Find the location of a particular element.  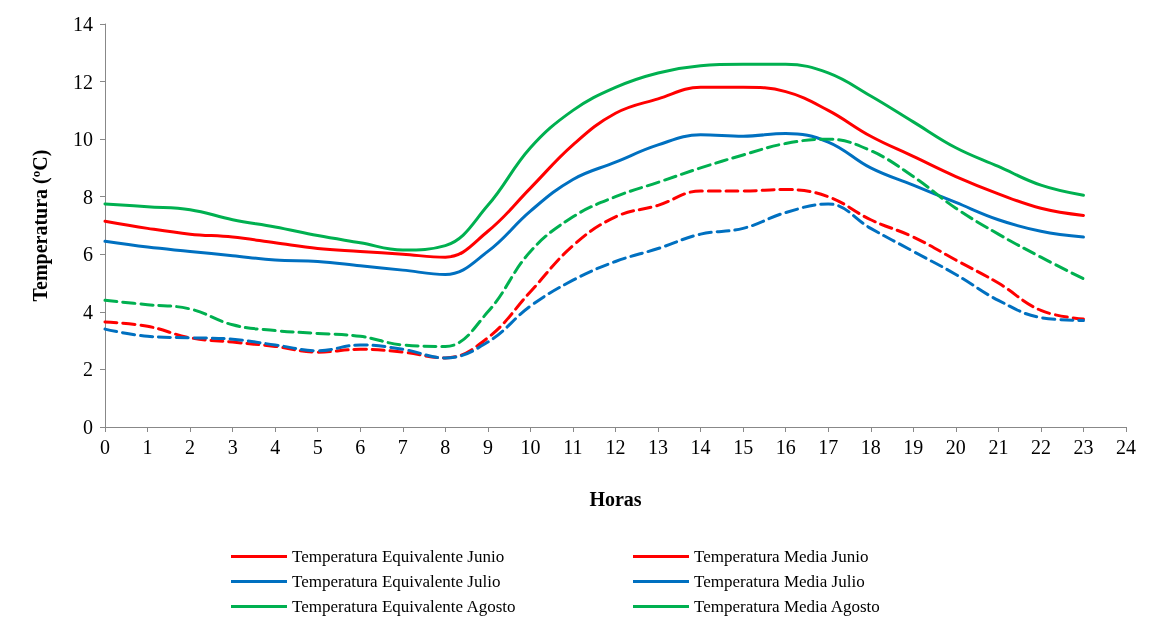

legend-label: Temperatura Equivalente Julio is located at coordinates (396, 581).